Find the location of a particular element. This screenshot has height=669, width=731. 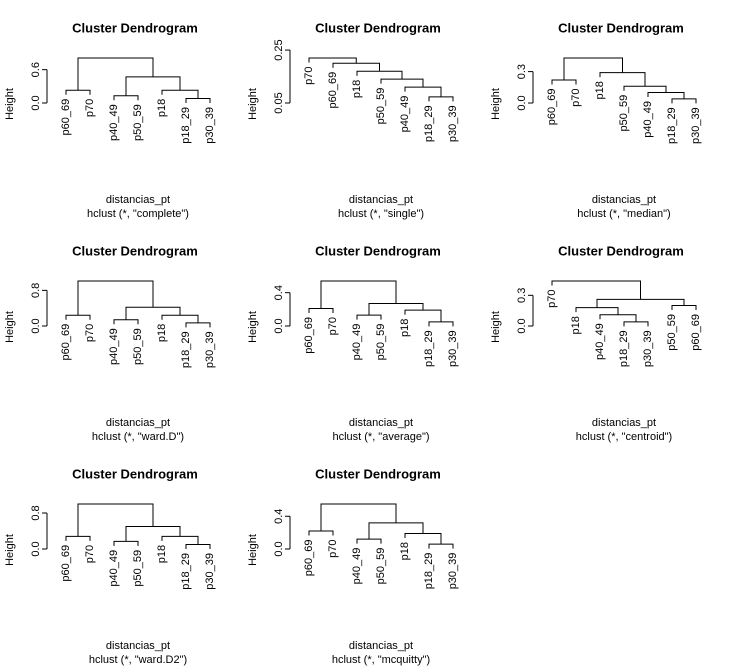

y-tick-label: 0.6 is located at coordinates (36, 69).